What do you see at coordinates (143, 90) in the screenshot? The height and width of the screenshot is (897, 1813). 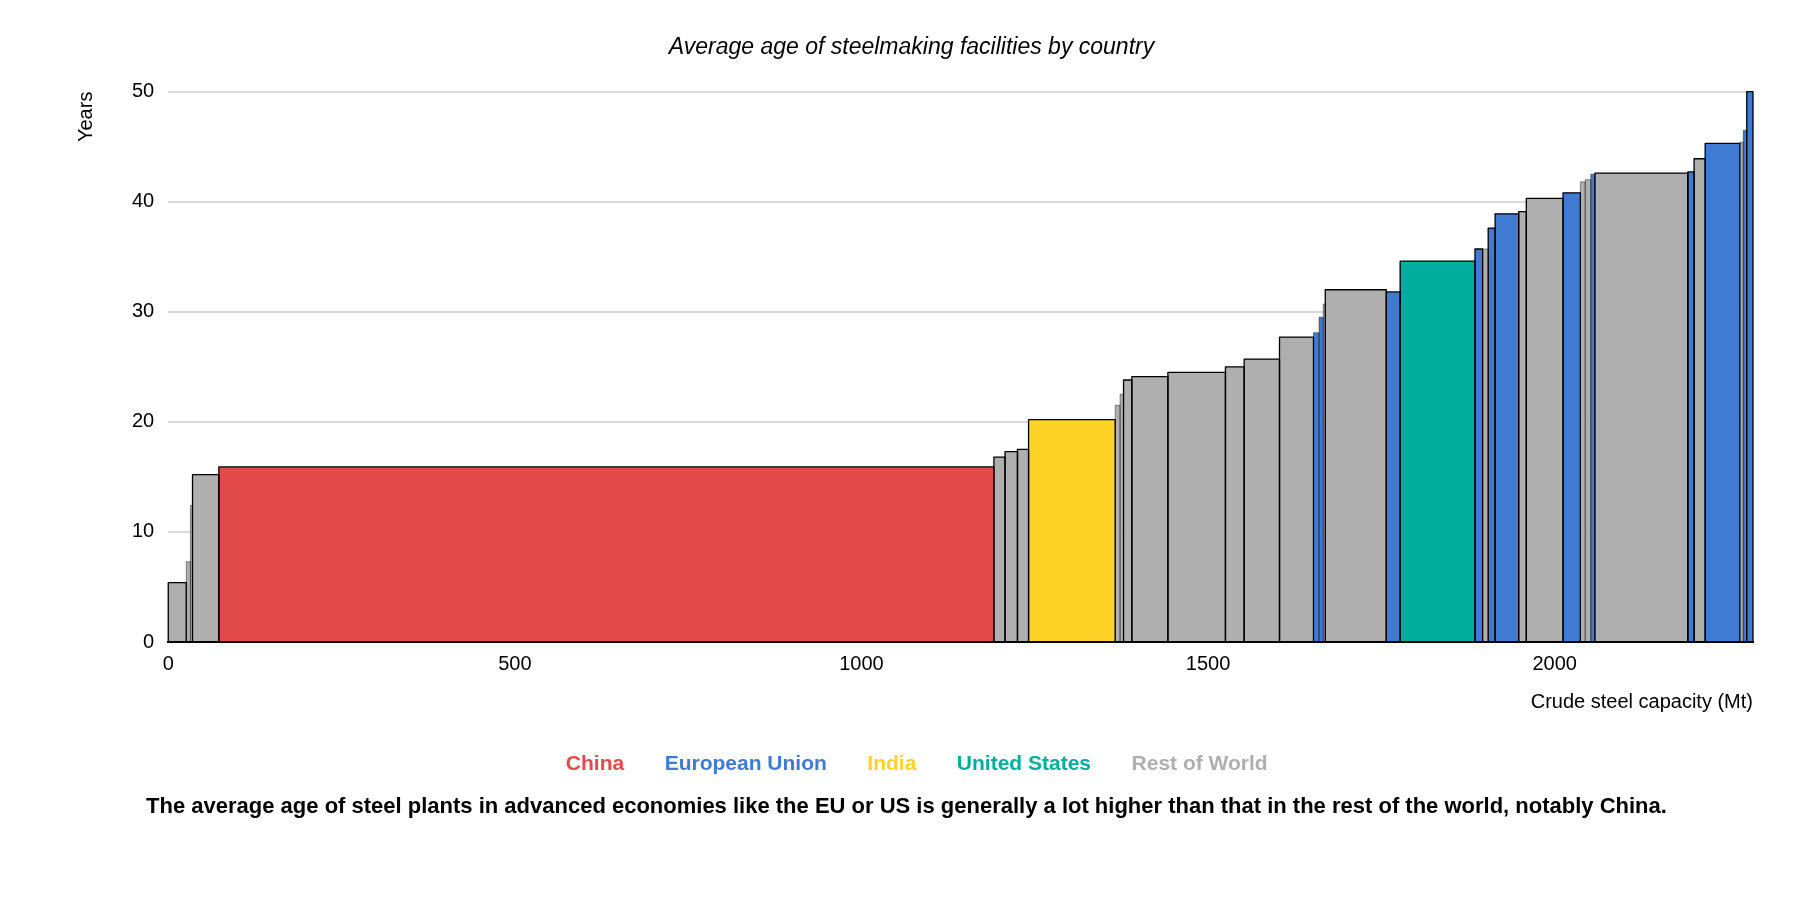 I see `y-tick-label: 50` at bounding box center [143, 90].